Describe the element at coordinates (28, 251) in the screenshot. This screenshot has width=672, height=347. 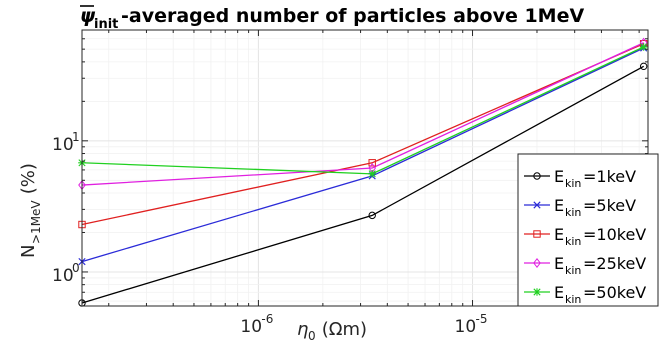
I see `y-label-symbol: N` at that location.